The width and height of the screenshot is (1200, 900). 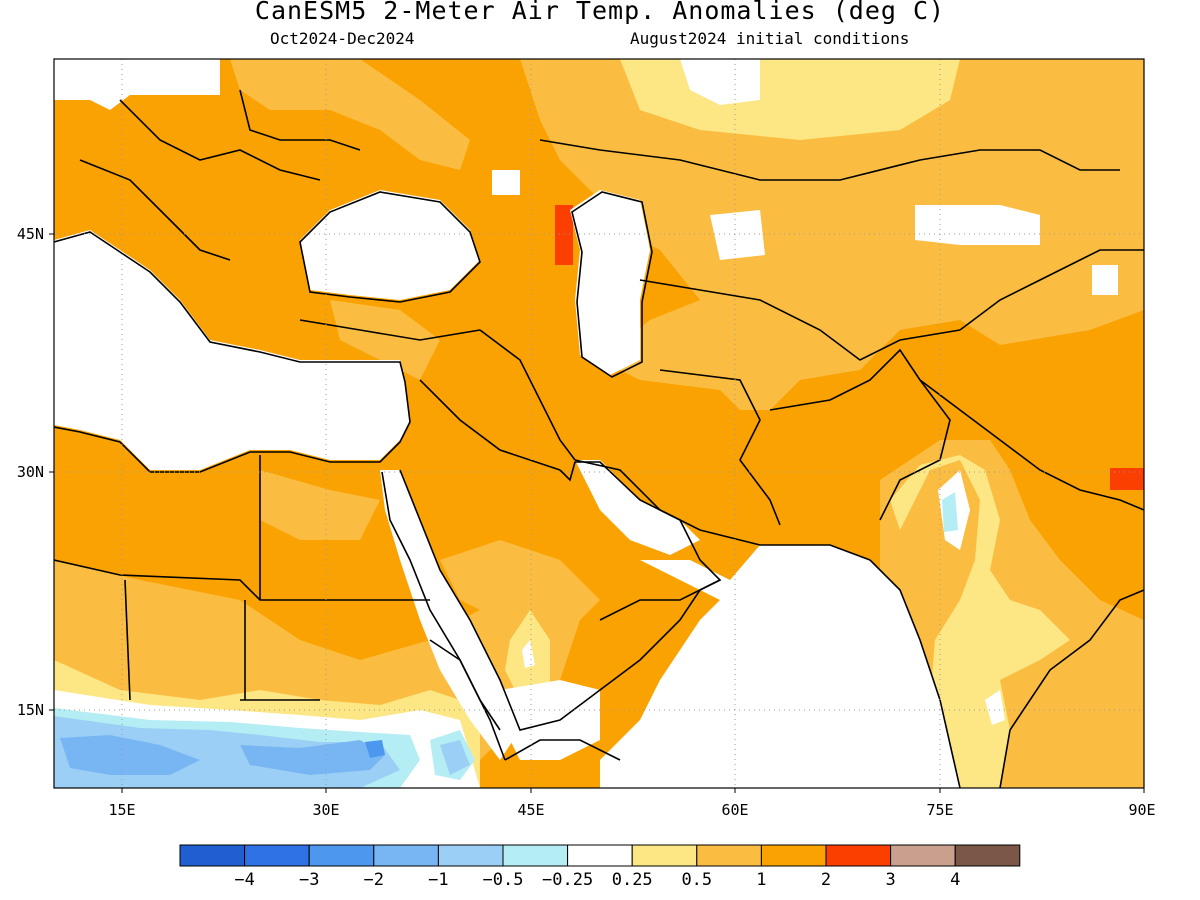 I want to click on coastline-persian-gulf-north, so click(x=722, y=510).